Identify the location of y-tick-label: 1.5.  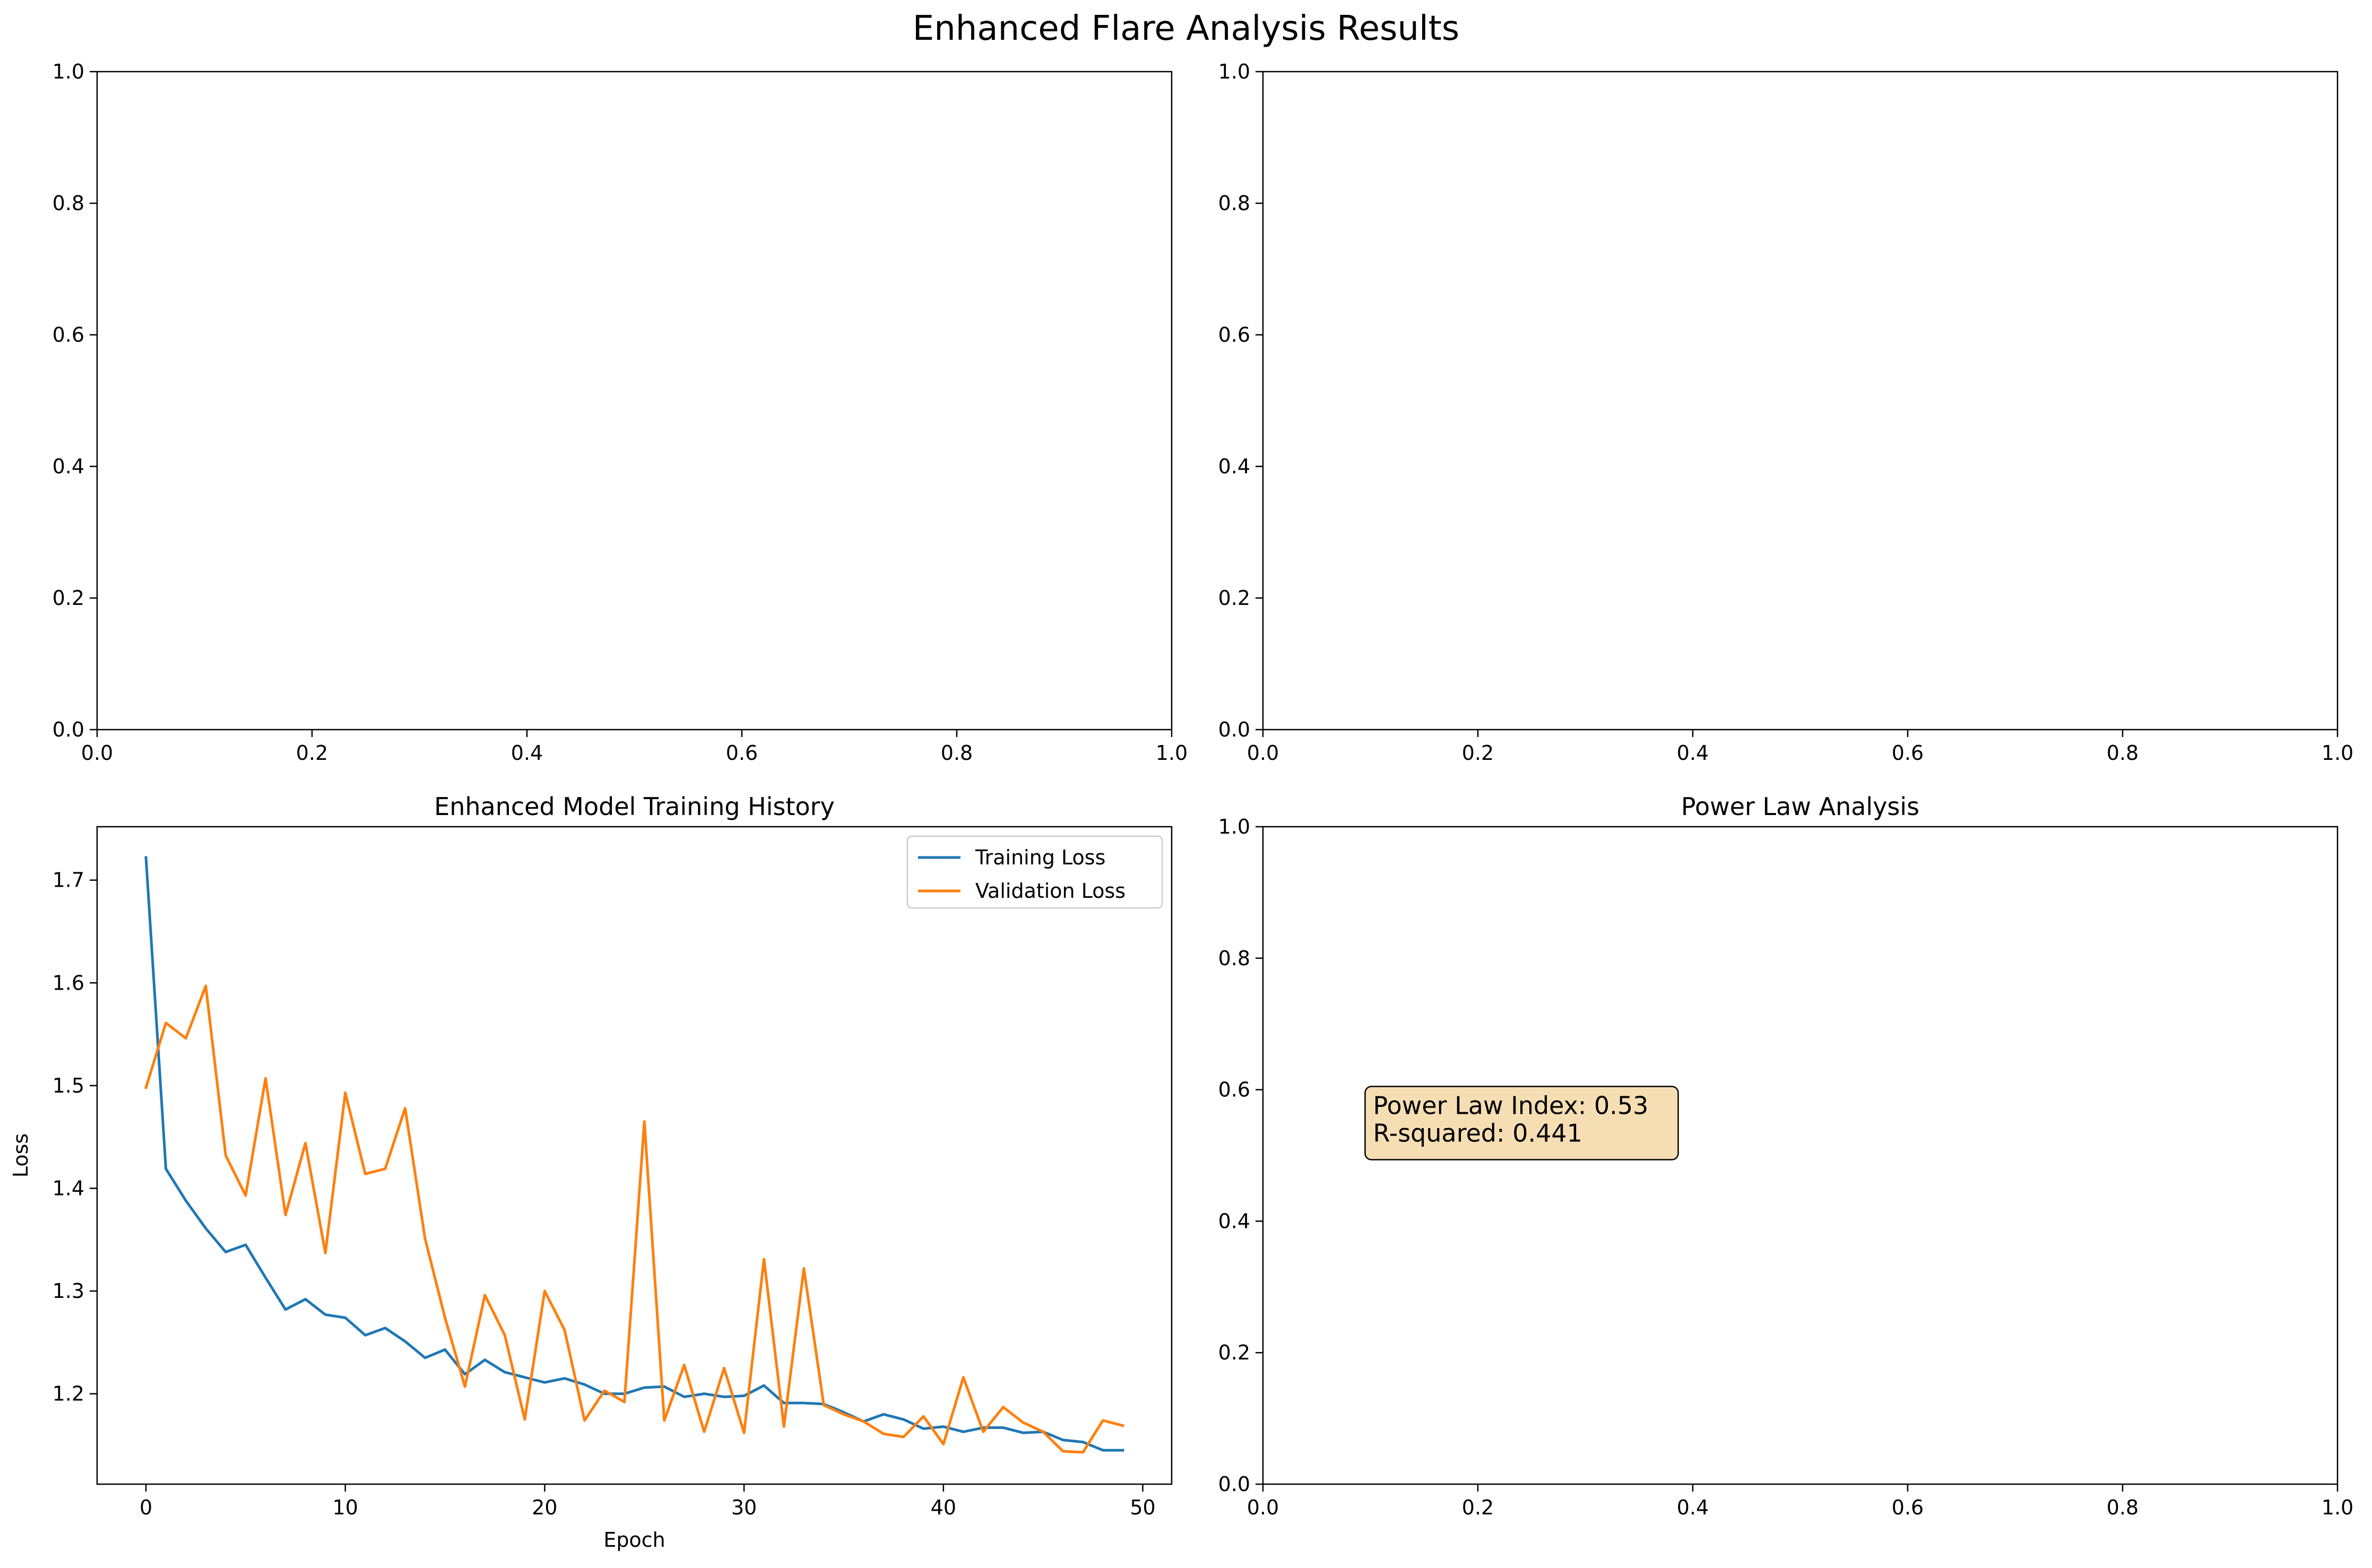
(69, 1085).